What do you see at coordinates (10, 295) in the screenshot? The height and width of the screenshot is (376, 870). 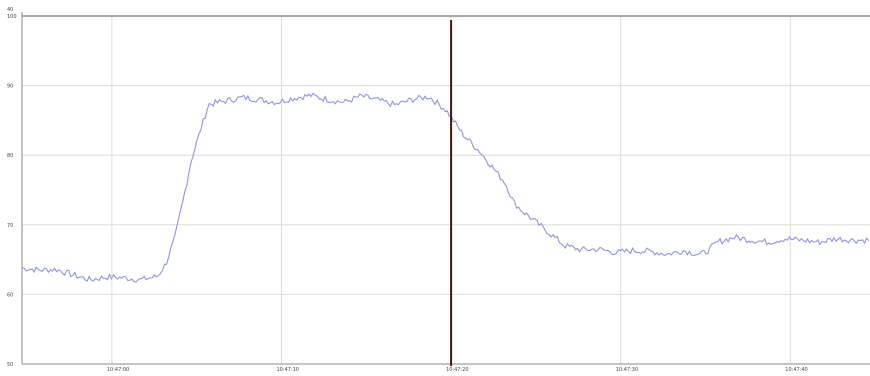 I see `y-tick-label: 60` at bounding box center [10, 295].